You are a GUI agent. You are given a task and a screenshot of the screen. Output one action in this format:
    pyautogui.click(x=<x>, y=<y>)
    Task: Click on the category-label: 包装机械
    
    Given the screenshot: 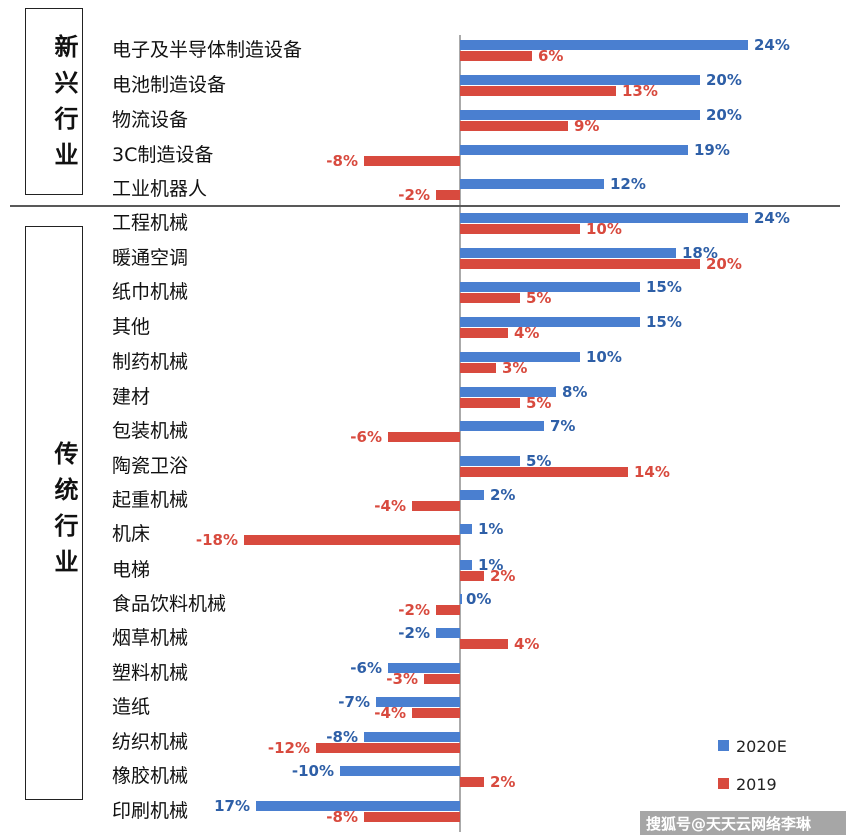 What is the action you would take?
    pyautogui.click(x=150, y=431)
    